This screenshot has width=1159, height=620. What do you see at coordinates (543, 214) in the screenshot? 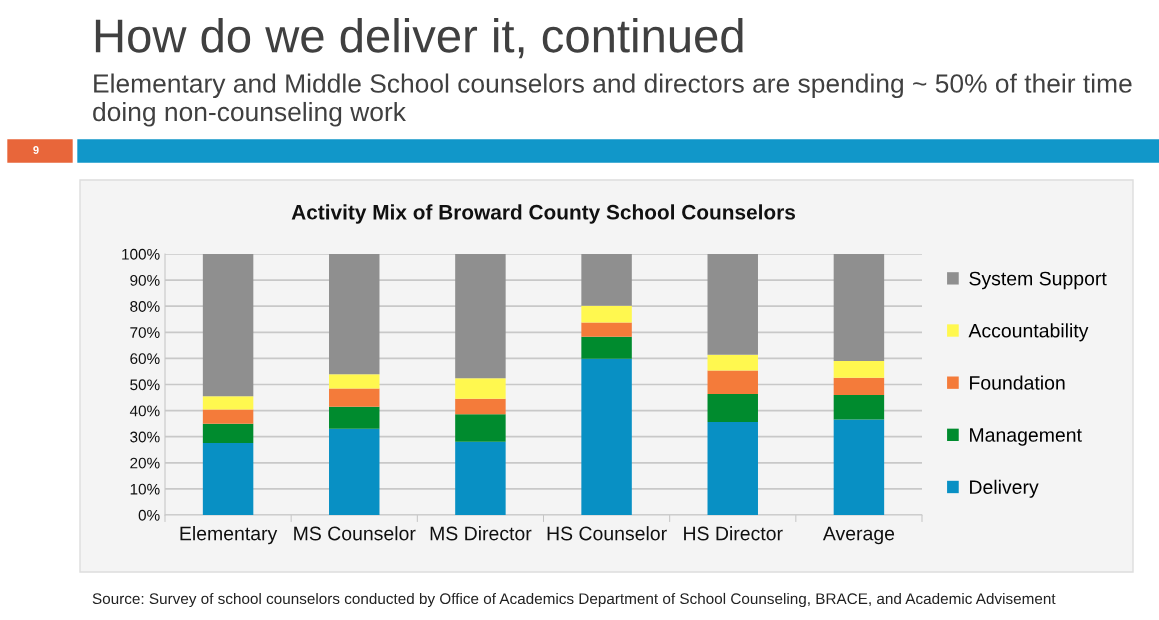
I see `chart-title: Activity Mix of Broward County School Counselors` at bounding box center [543, 214].